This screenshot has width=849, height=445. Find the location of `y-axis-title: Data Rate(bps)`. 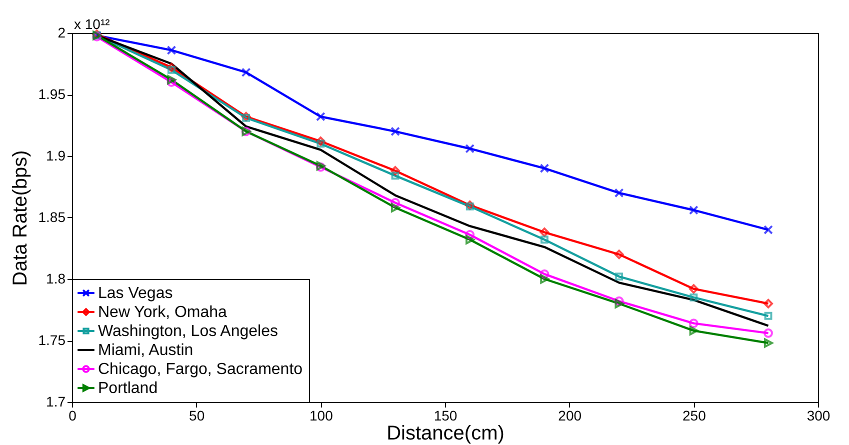

y-axis-title: Data Rate(bps) is located at coordinates (20, 218).